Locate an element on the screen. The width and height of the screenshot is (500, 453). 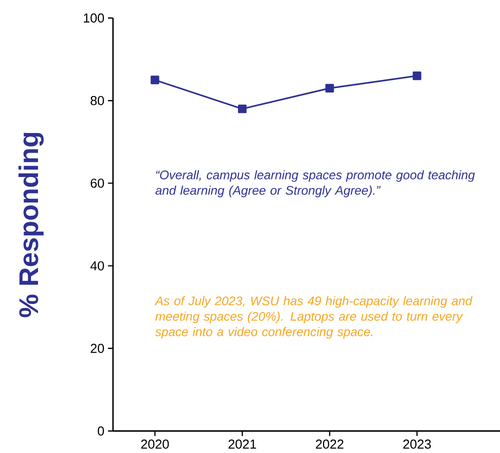
annotation: “Overall, campus learning spaces promote good teaching and learning (Agree or Strongly Agree).” is located at coordinates (315, 184).